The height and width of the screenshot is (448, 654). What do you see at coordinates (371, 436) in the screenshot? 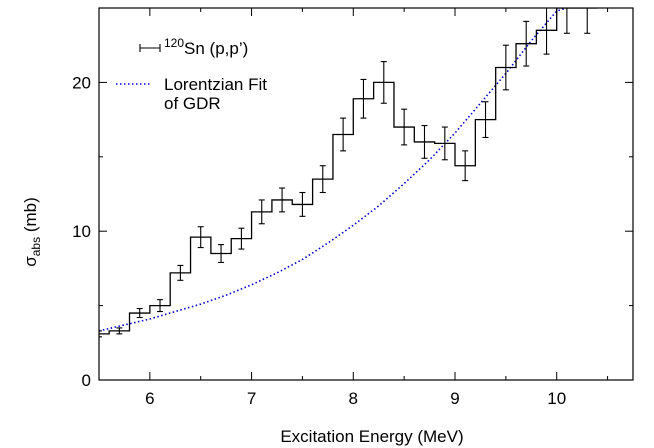
I see `x-axis-label: Excitation Energy (MeV)` at bounding box center [371, 436].